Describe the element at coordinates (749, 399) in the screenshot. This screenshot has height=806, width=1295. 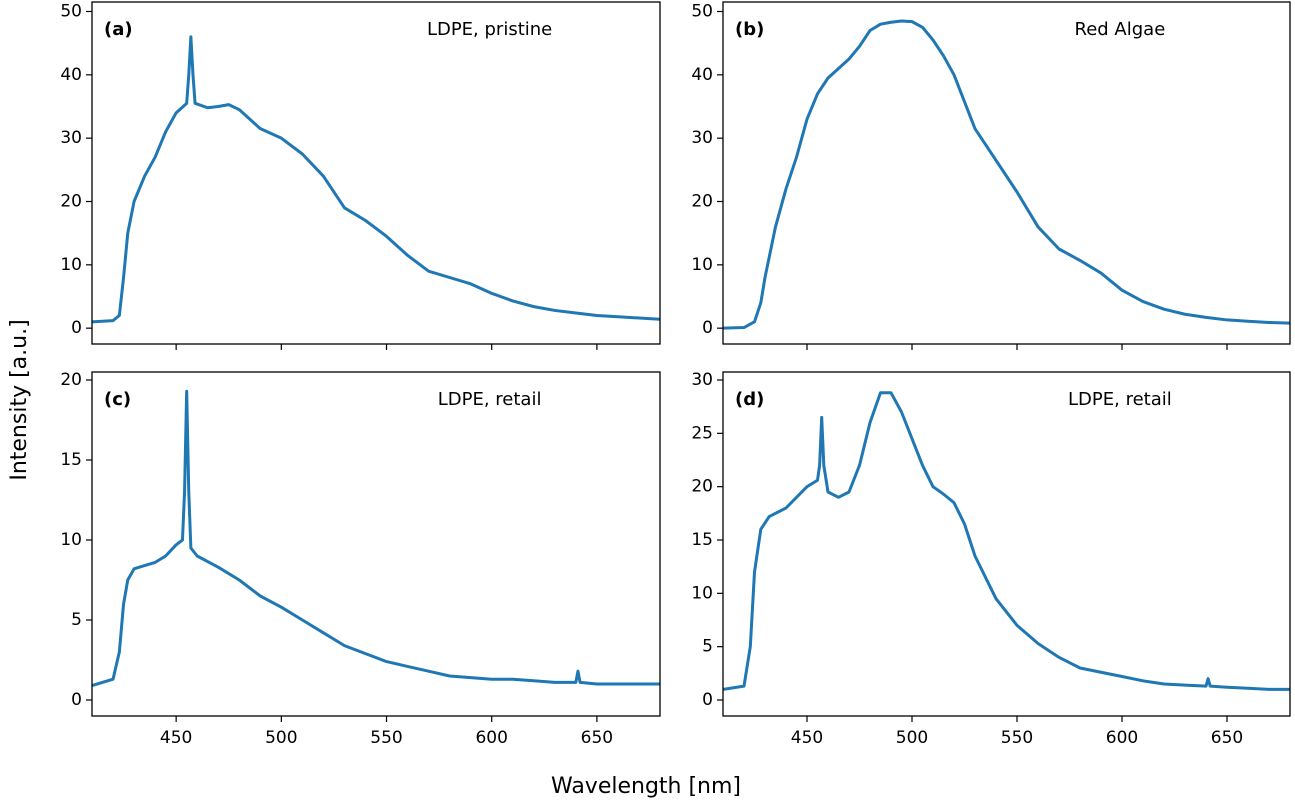
I see `panel-label: (d)` at that location.